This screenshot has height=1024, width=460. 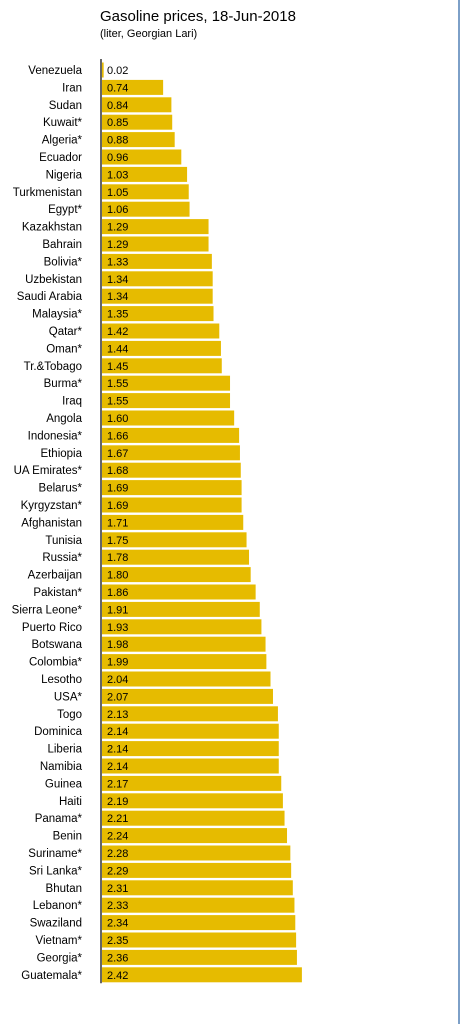 What do you see at coordinates (55, 436) in the screenshot?
I see `category-label: Indonesia*` at bounding box center [55, 436].